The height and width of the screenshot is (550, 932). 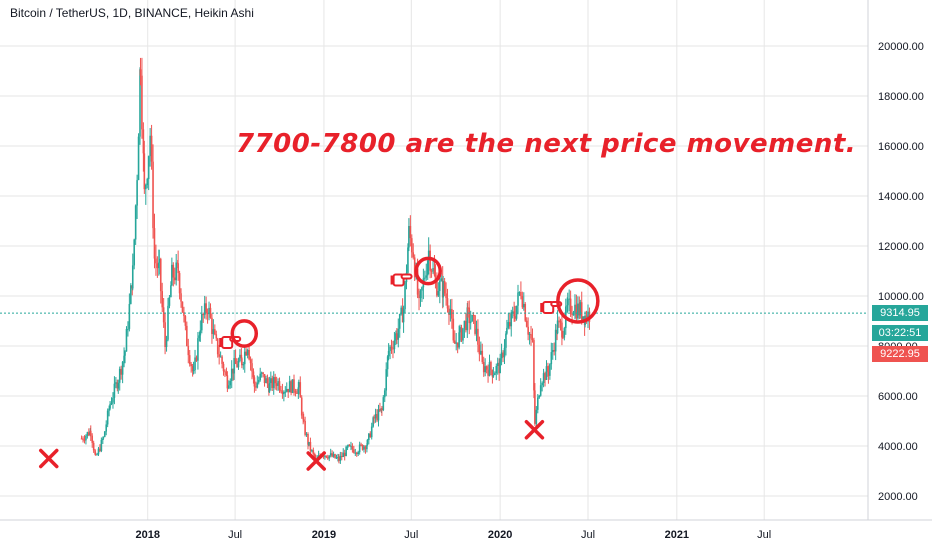 What do you see at coordinates (900, 313) in the screenshot?
I see `last-price-tag: 9314.95` at bounding box center [900, 313].